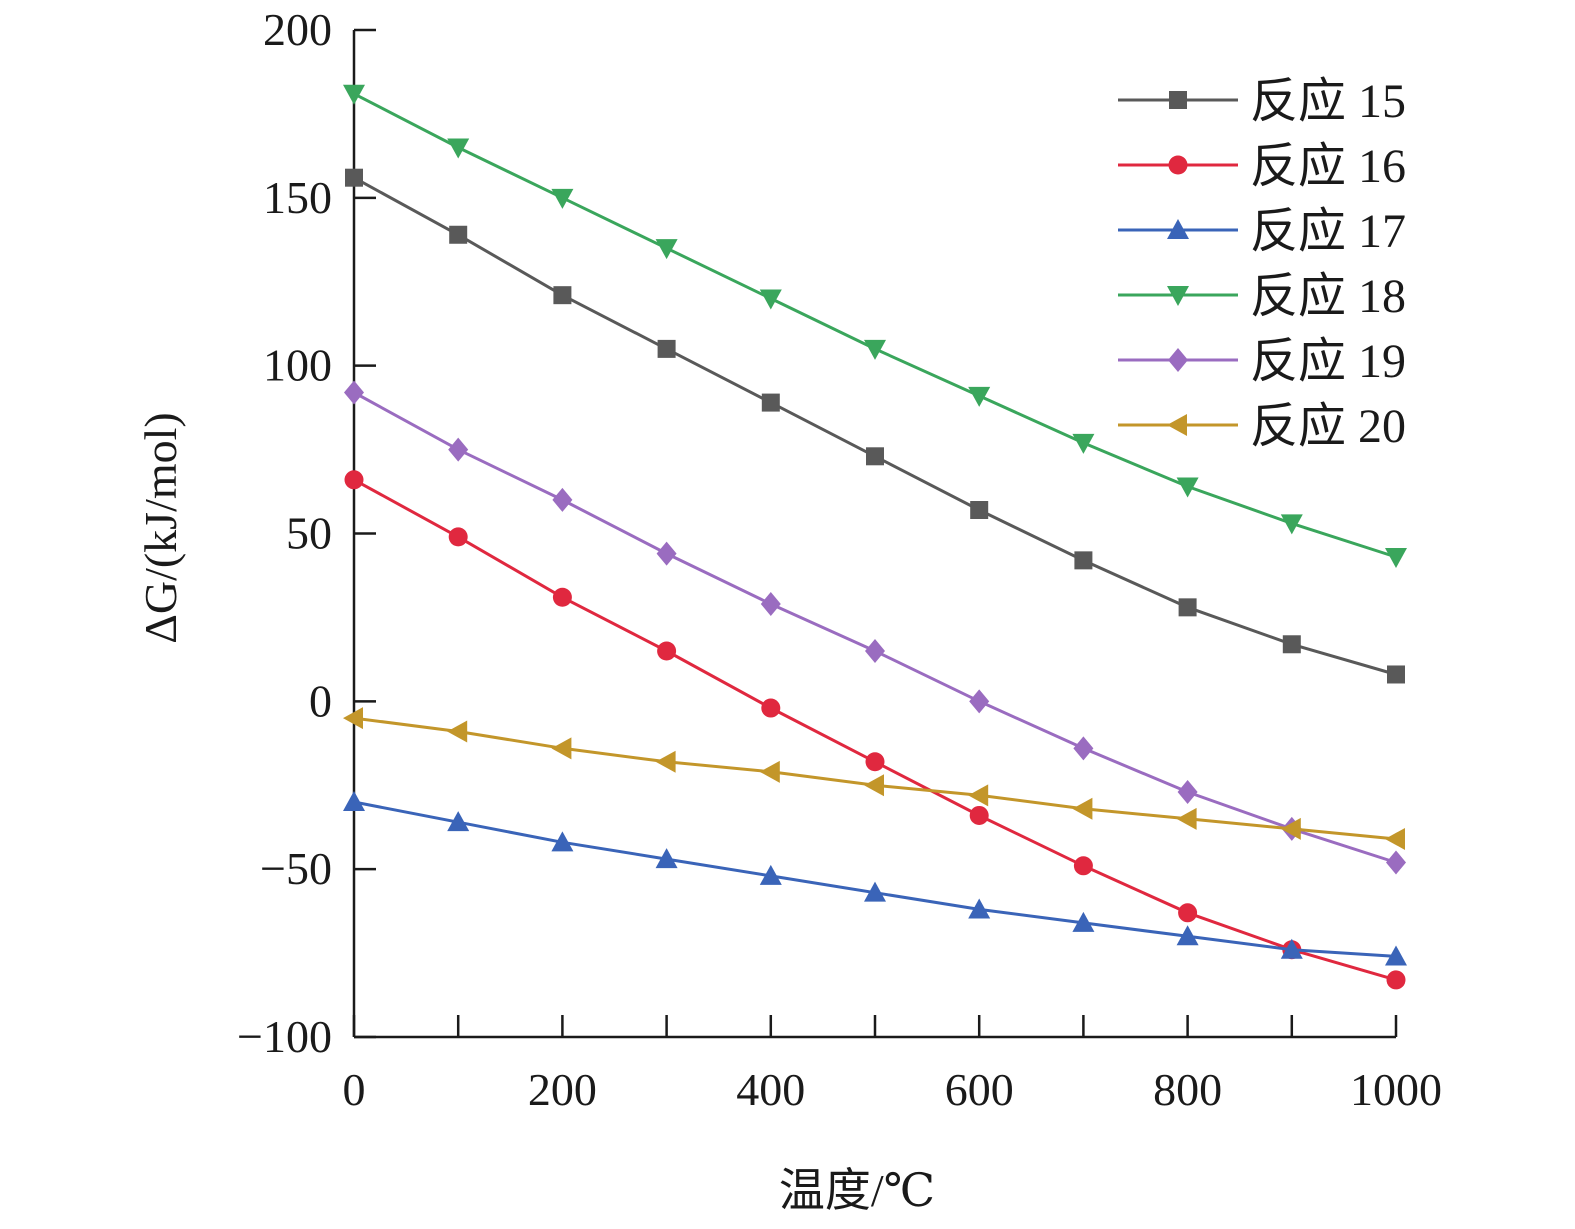  Describe the element at coordinates (1328, 101) in the screenshot. I see `legend-label: 反应 15` at that location.